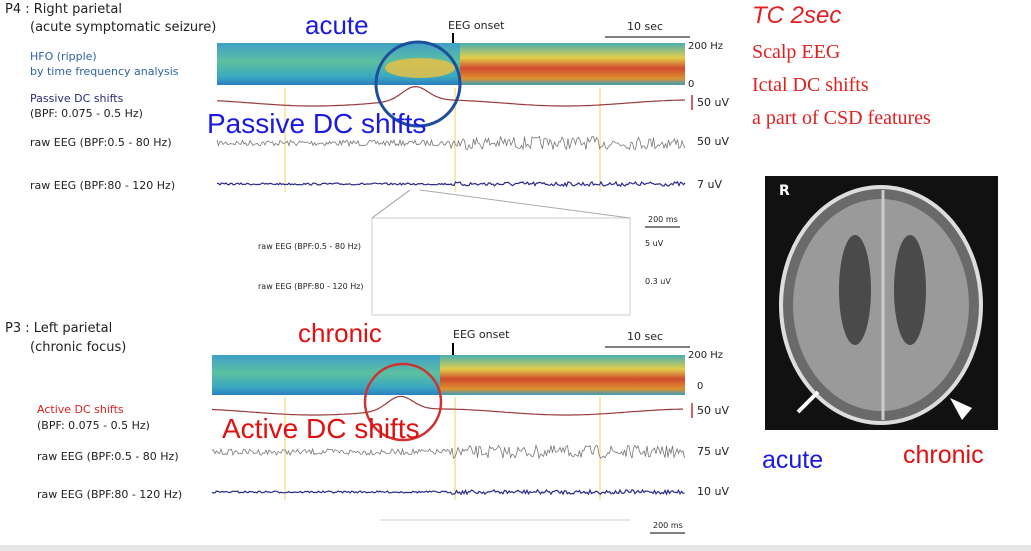 The width and height of the screenshot is (1031, 551). What do you see at coordinates (793, 460) in the screenshot?
I see `mri-label: acute` at bounding box center [793, 460].